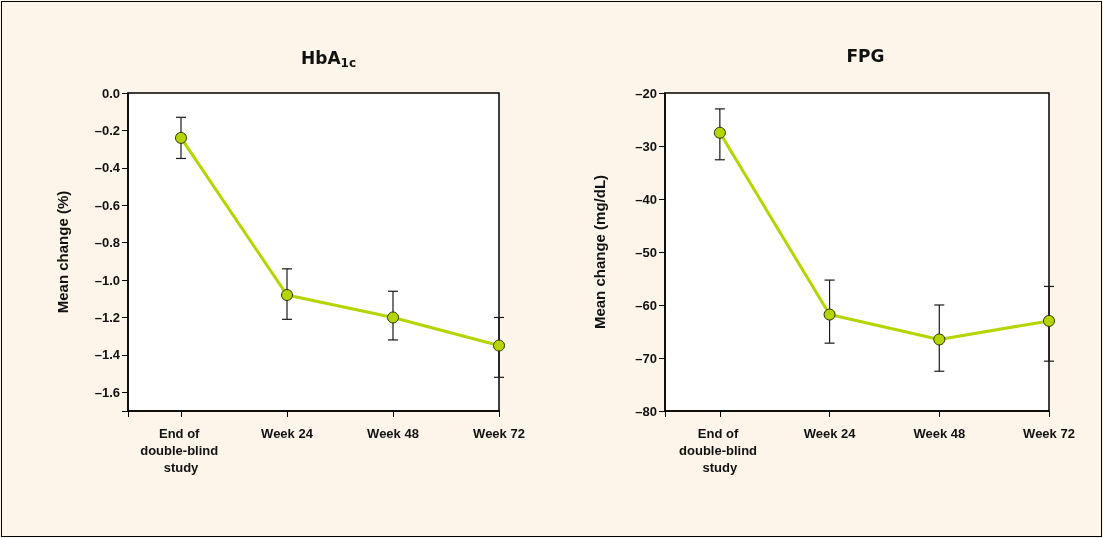 The width and height of the screenshot is (1103, 538). What do you see at coordinates (62, 252) in the screenshot?
I see `y-axis-title: Mean change (%)` at bounding box center [62, 252].